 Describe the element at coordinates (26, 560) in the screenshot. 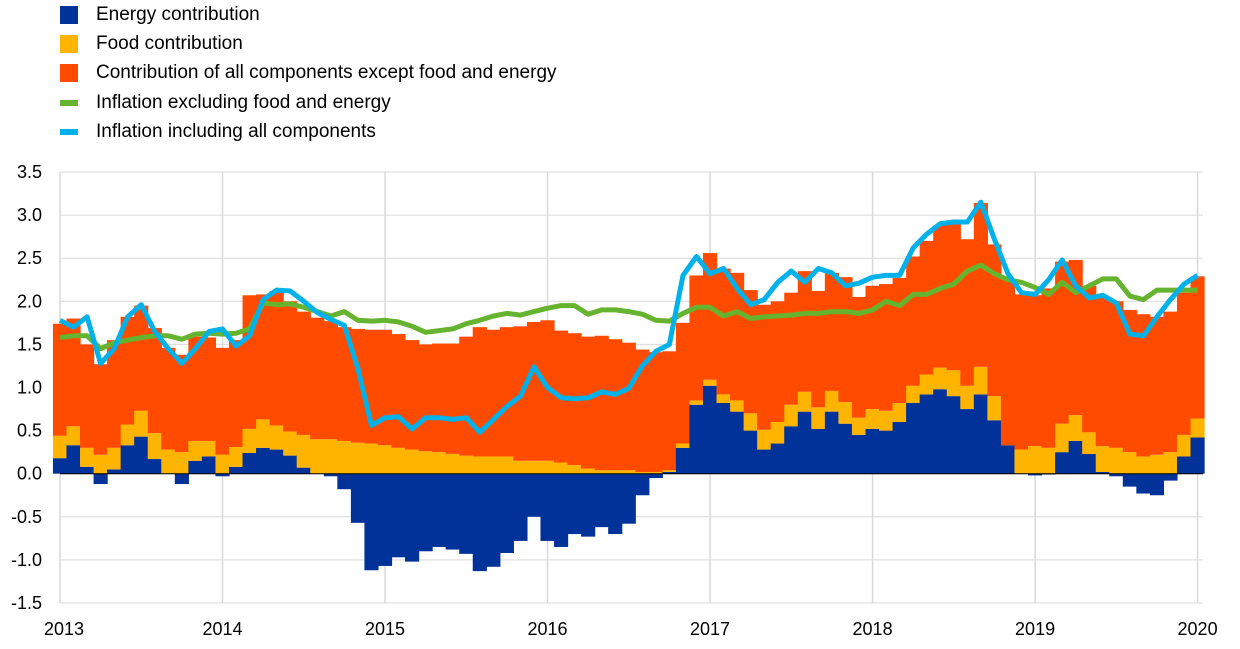

I see `y-tick-label: -1.0` at that location.